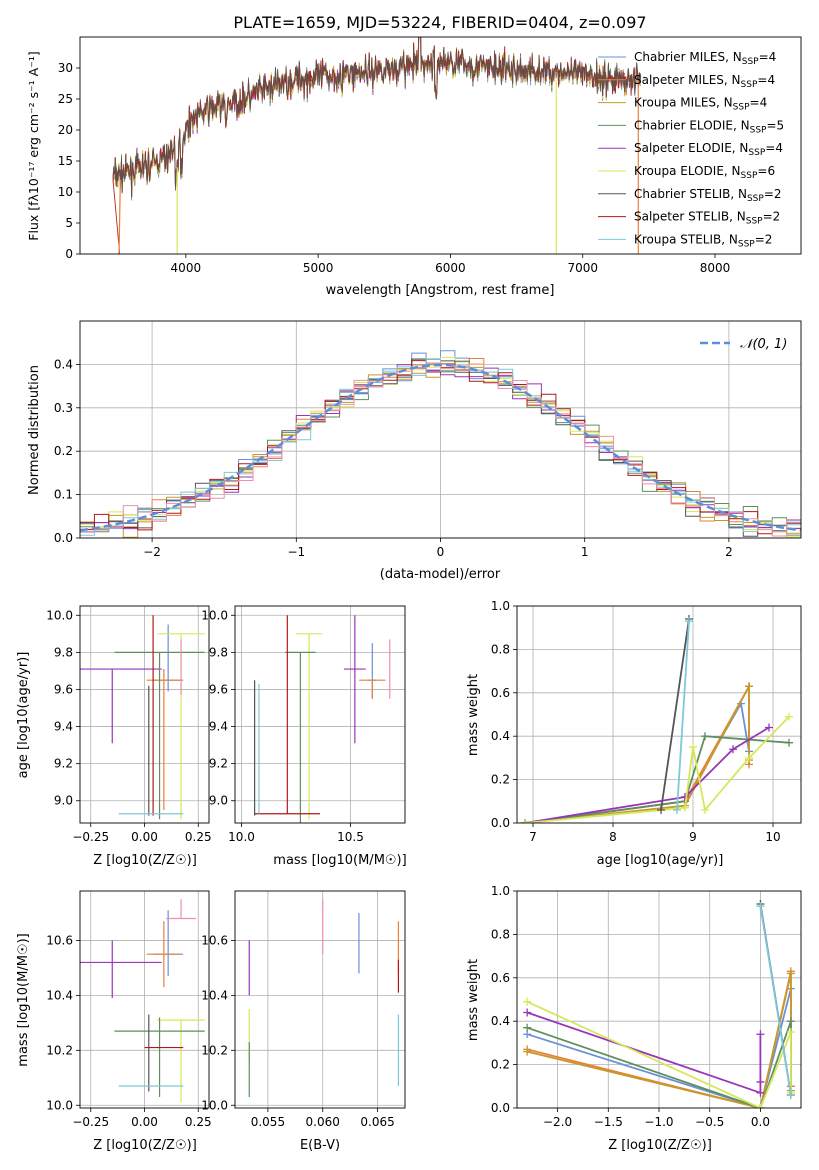  Describe the element at coordinates (703, 240) in the screenshot. I see `legend-label: Kroupa STELIB, NSSP=2` at that location.